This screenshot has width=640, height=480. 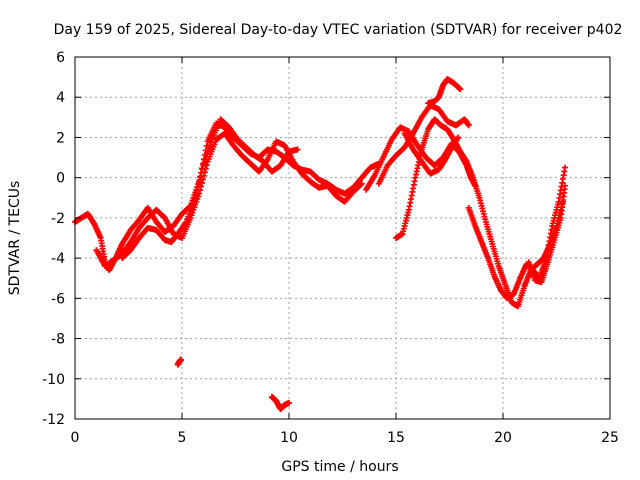 What do you see at coordinates (289, 438) in the screenshot?
I see `x-tick-label: 10` at bounding box center [289, 438].